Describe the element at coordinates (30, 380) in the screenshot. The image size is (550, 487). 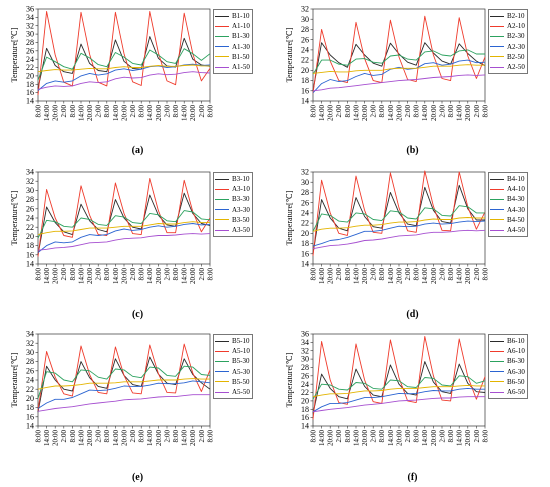
I see `y-tick-label-e: 24` at that location.